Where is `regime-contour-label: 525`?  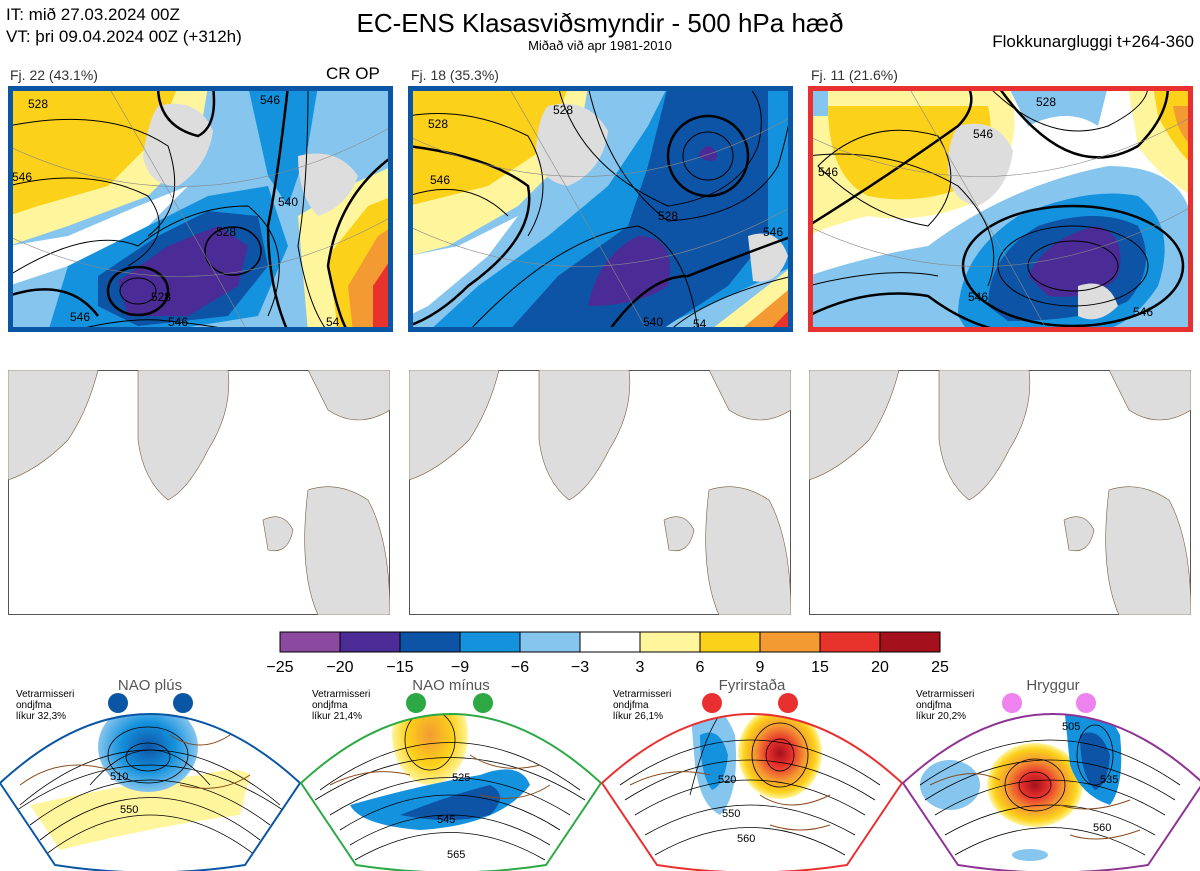 regime-contour-label: 525 is located at coordinates (461, 778).